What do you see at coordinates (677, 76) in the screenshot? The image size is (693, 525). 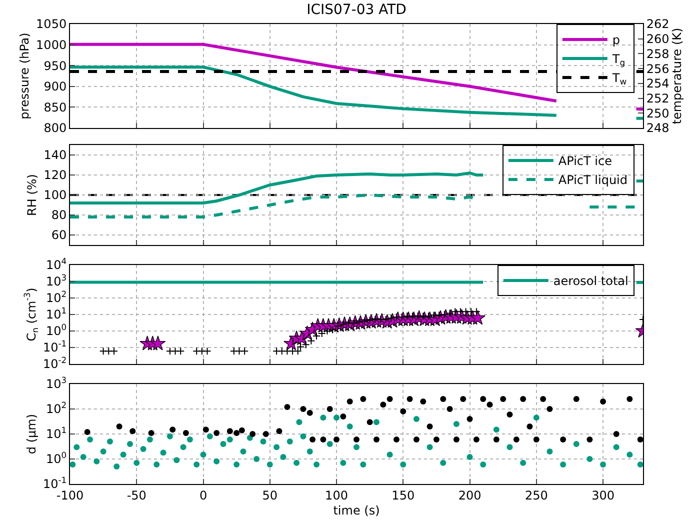 I see `y2-axis-title: temperature (K)` at bounding box center [677, 76].